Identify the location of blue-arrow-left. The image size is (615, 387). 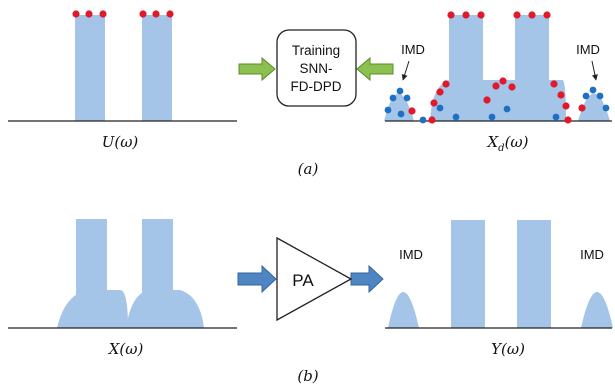
(257, 279).